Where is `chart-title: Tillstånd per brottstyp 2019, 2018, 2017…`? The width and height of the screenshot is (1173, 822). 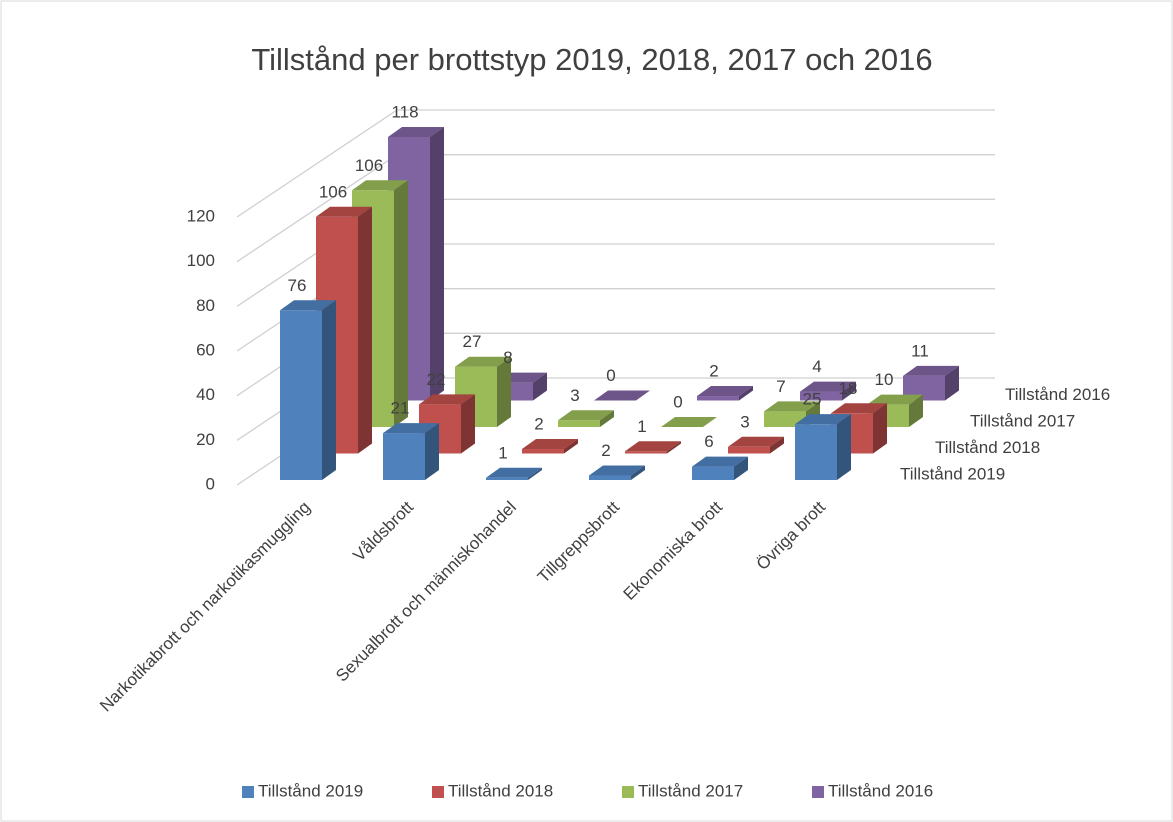 chart-title: Tillstånd per brottstyp 2019, 2018, 2017… is located at coordinates (591, 59).